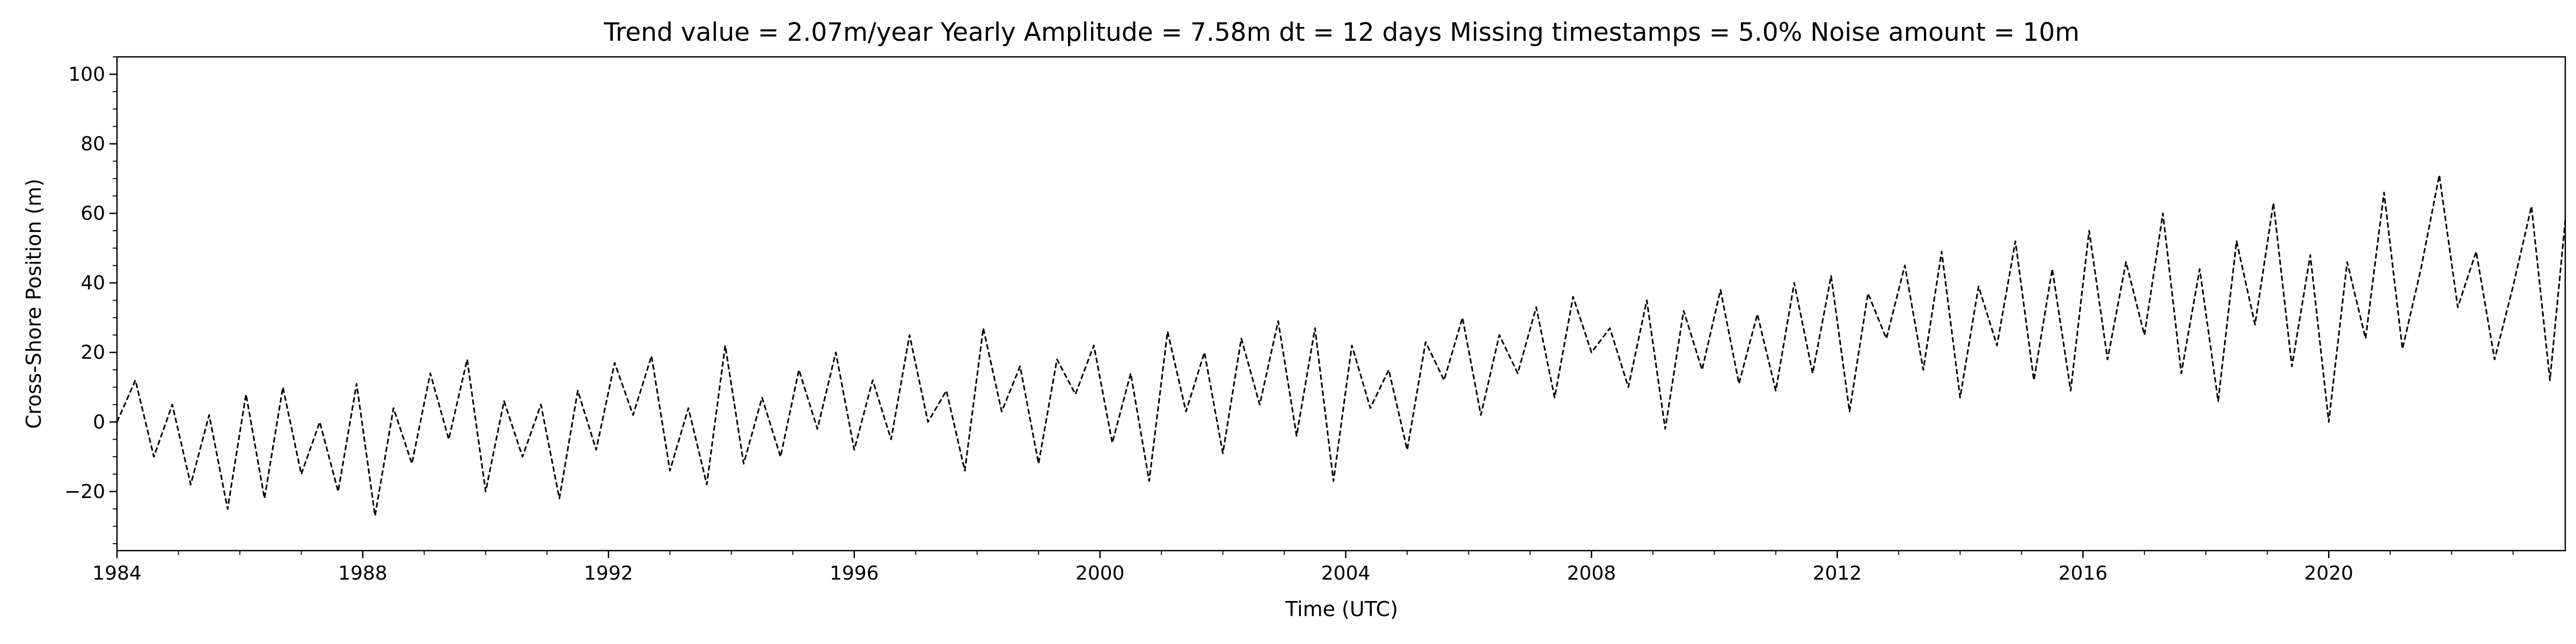 The height and width of the screenshot is (644, 2576). Describe the element at coordinates (84, 492) in the screenshot. I see `y-tick-label: −20` at that location.